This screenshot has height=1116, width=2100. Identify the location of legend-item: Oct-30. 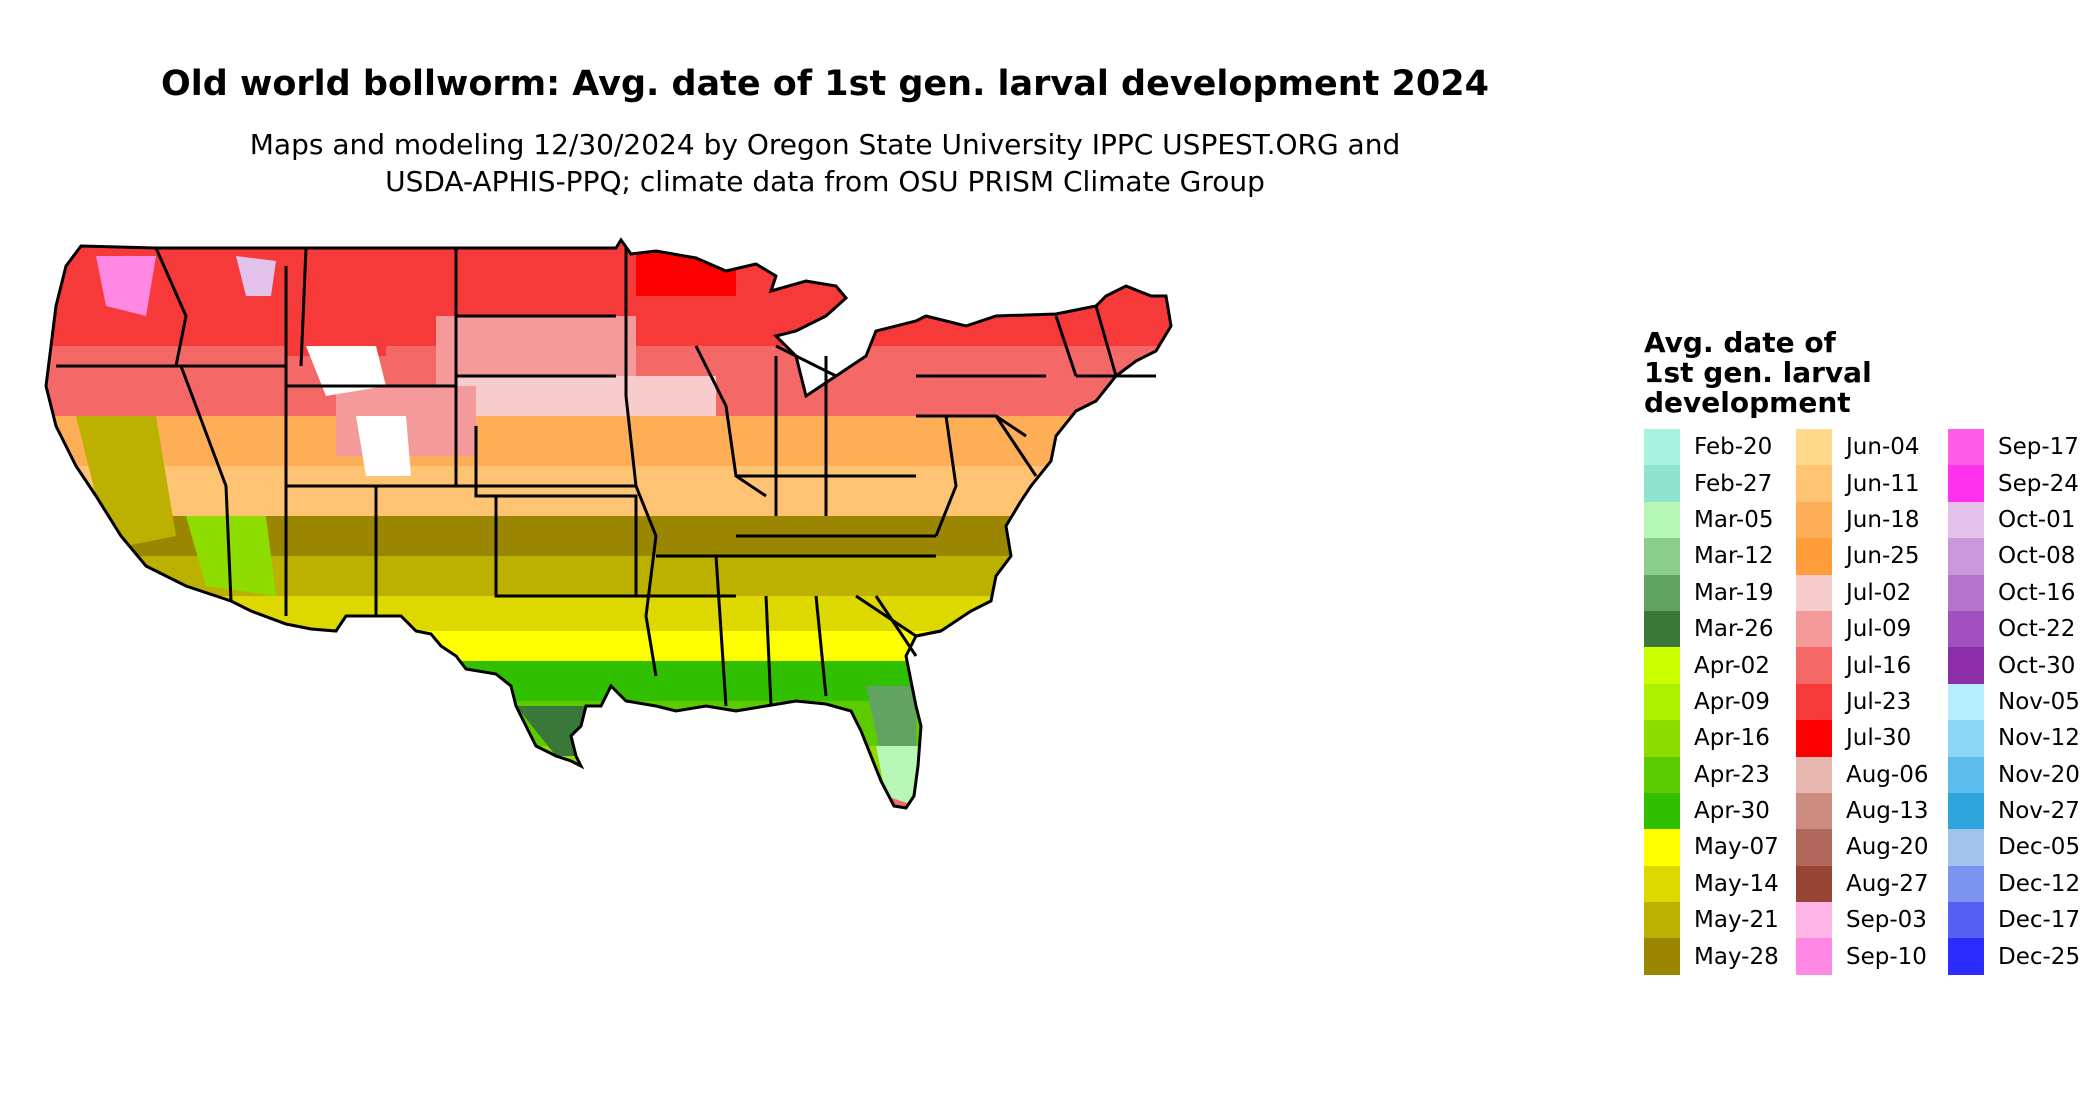
(2014, 665).